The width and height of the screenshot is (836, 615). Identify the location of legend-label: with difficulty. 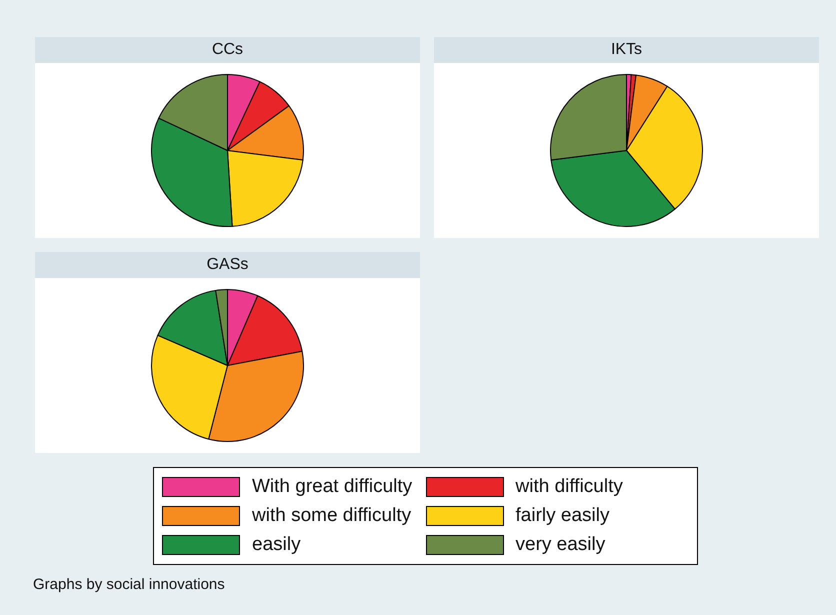
(569, 487).